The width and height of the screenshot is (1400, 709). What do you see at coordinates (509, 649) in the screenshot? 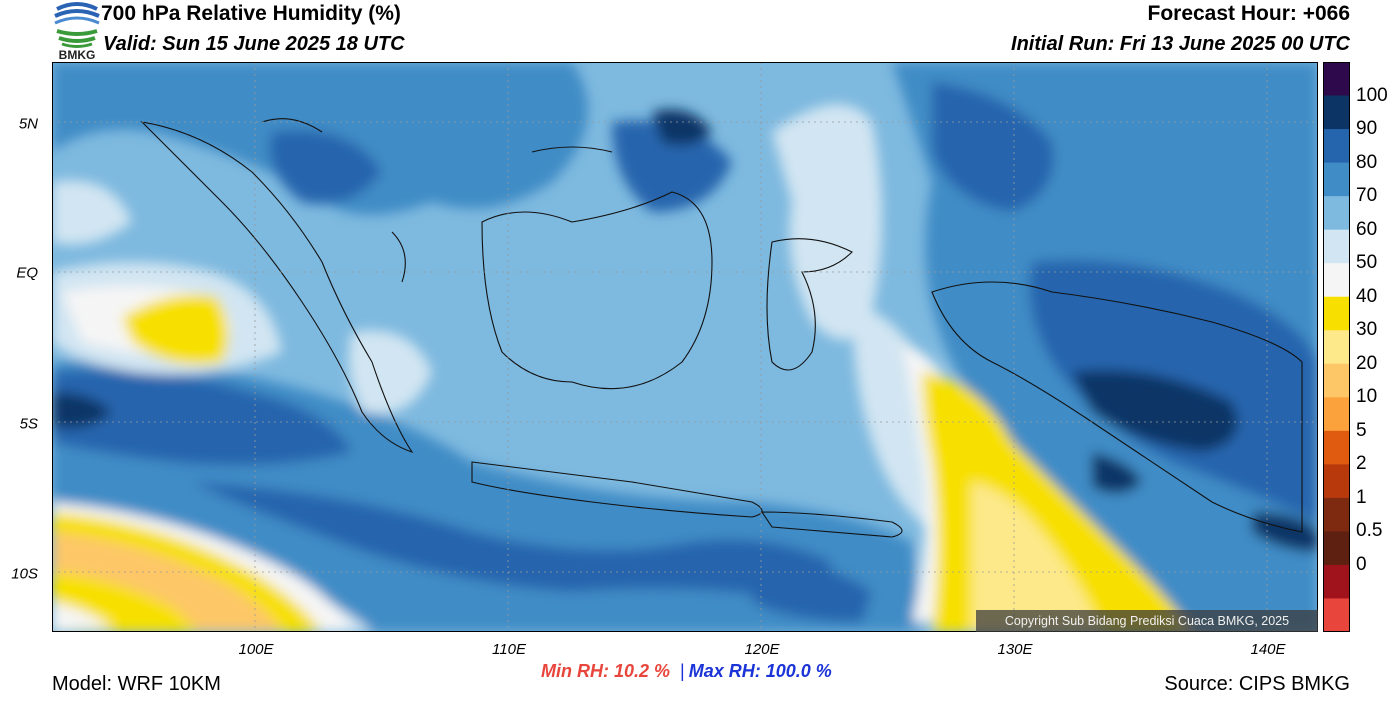
I see `lon-label-110e: 110E` at bounding box center [509, 649].